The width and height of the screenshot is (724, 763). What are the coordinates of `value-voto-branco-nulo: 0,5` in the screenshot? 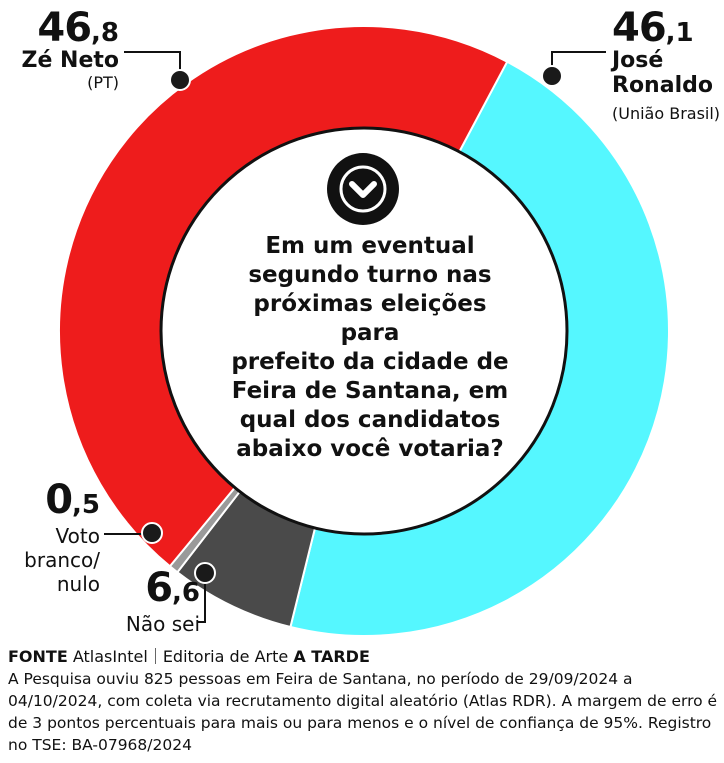 It's located at (72, 500).